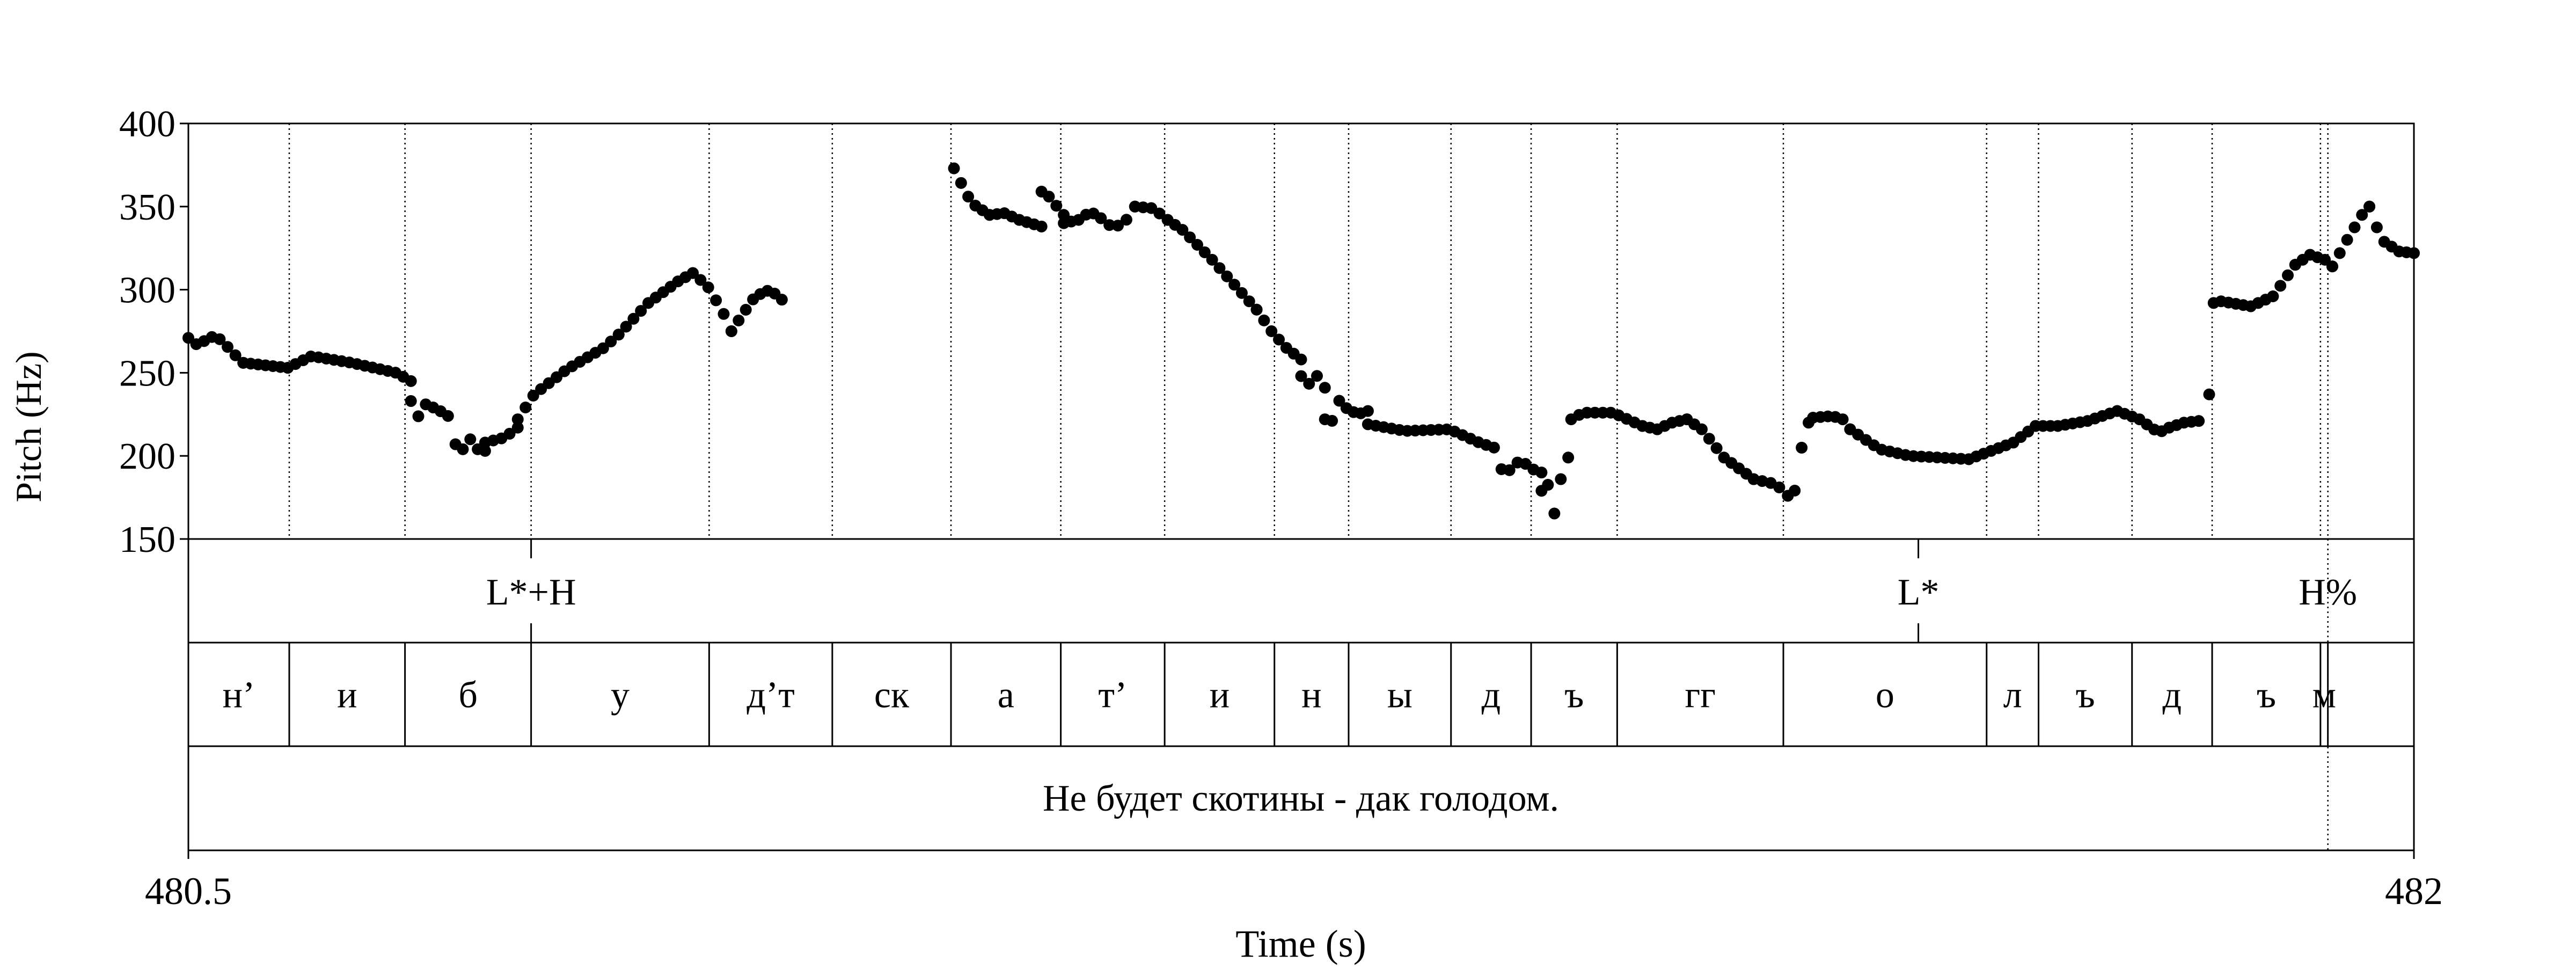 The height and width of the screenshot is (969, 2576). Describe the element at coordinates (1311, 695) in the screenshot. I see `segment-label-9: н` at that location.